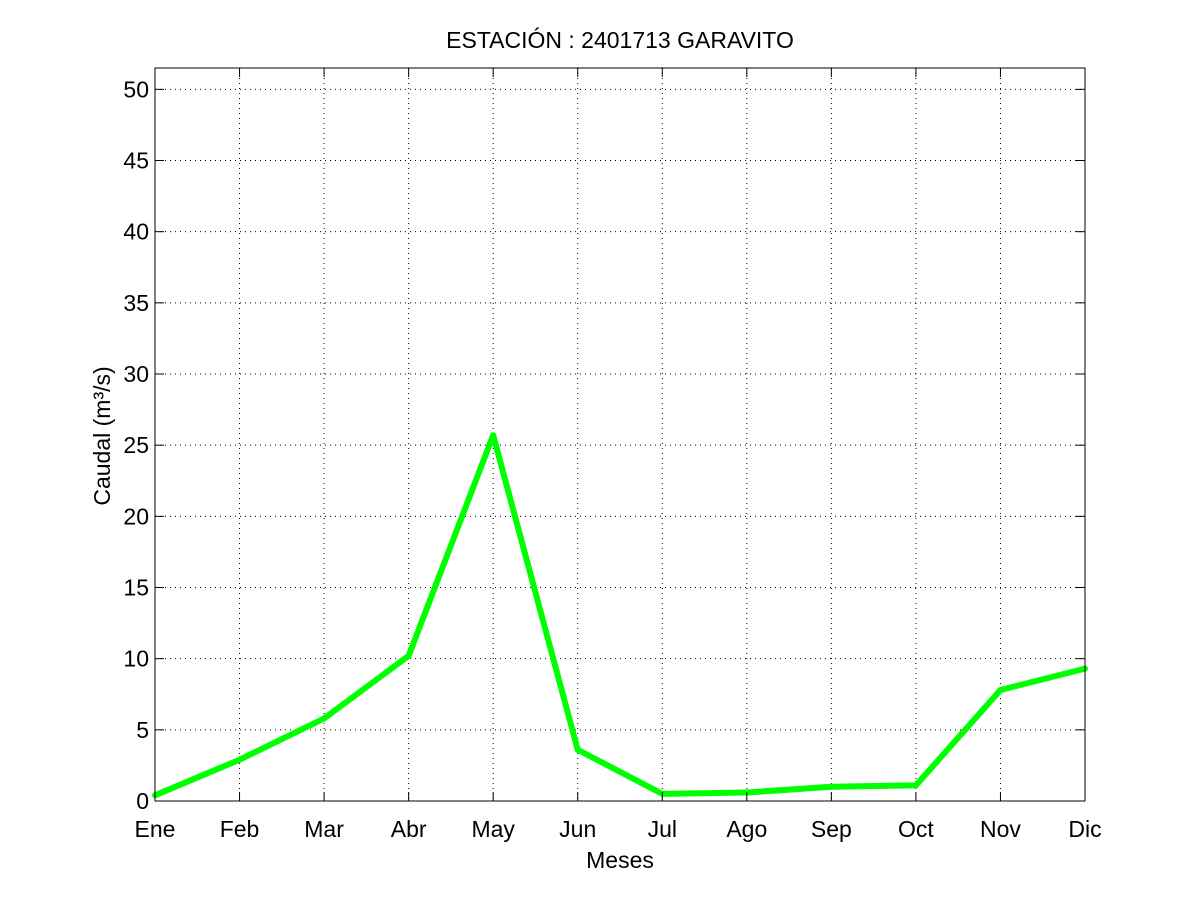 The width and height of the screenshot is (1200, 900). I want to click on x-tick-label: Ago, so click(746, 829).